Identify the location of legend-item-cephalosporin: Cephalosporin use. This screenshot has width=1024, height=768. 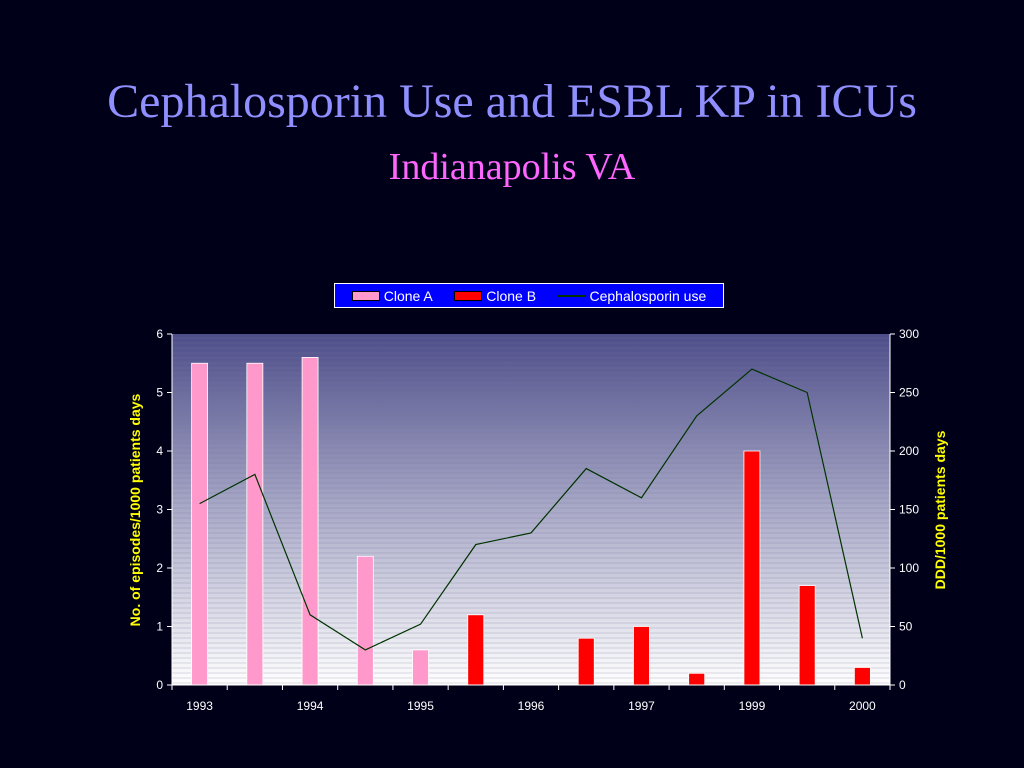
(631, 296).